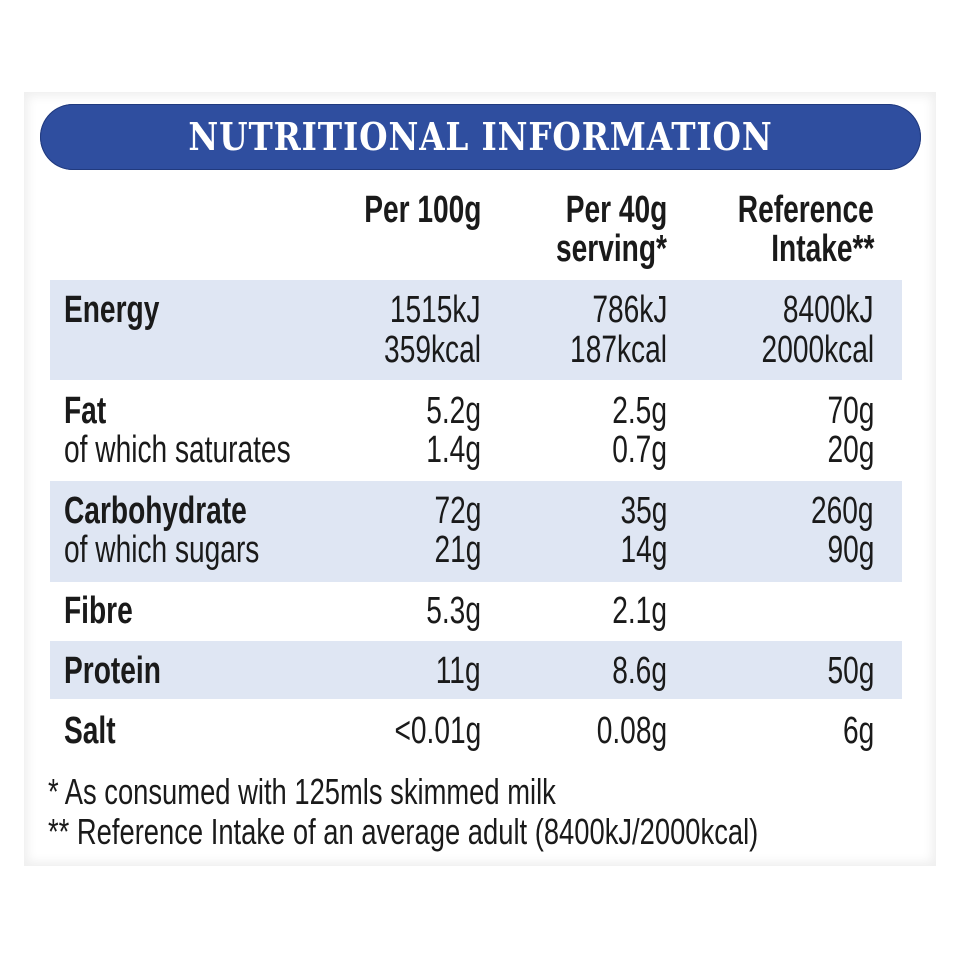  I want to click on cell-saturates-ri: 20g, so click(850, 450).